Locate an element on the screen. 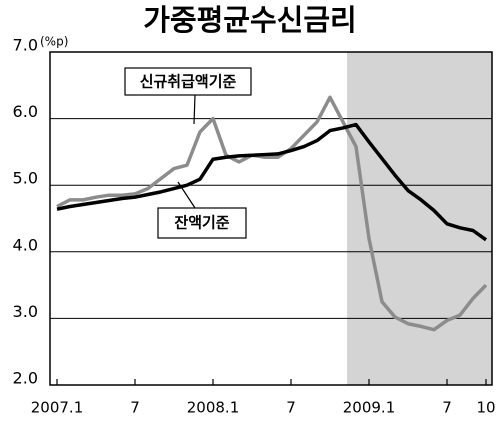 Image resolution: width=500 pixels, height=423 pixels. x-tick-label: 2009.1 is located at coordinates (369, 408).